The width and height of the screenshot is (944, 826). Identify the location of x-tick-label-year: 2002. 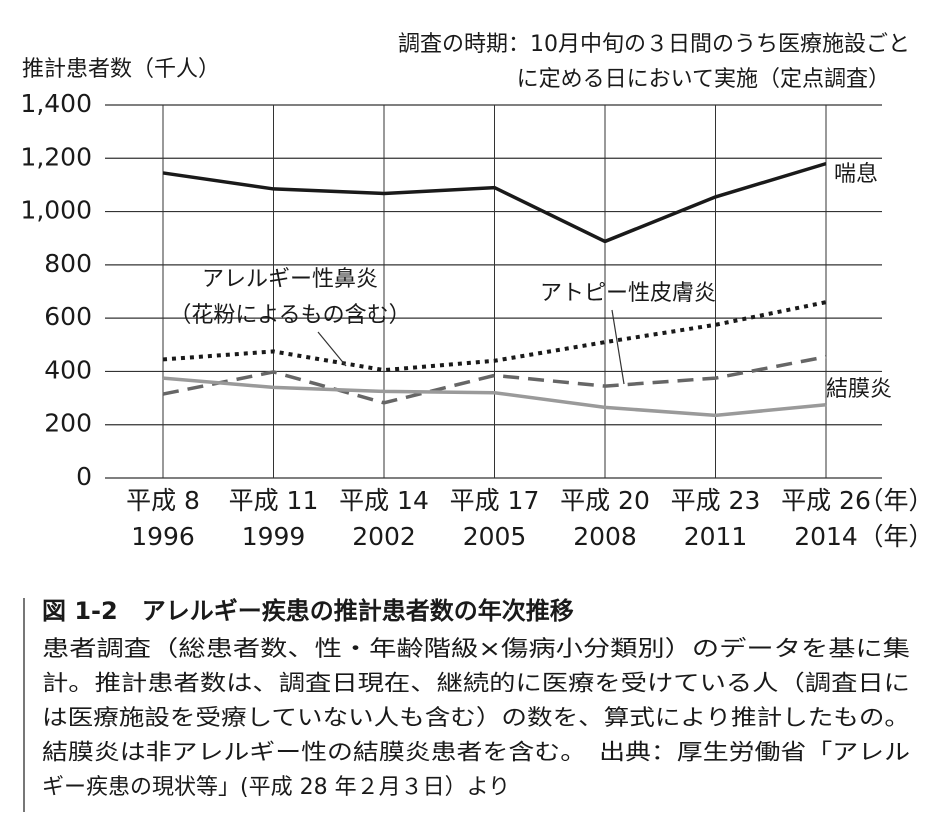
(384, 536).